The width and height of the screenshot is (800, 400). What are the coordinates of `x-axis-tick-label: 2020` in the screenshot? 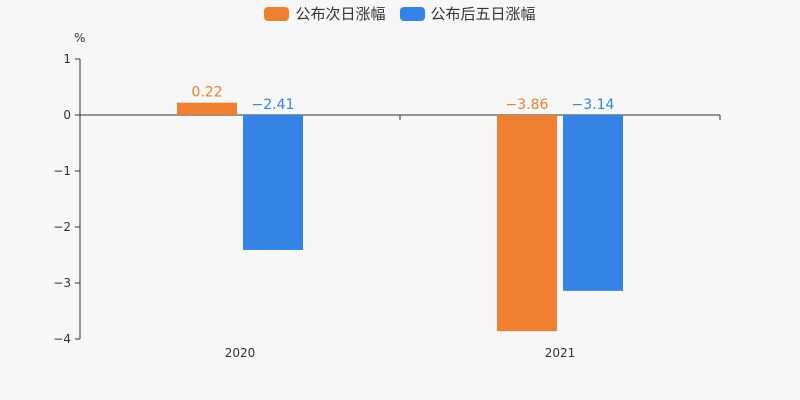 It's located at (240, 353).